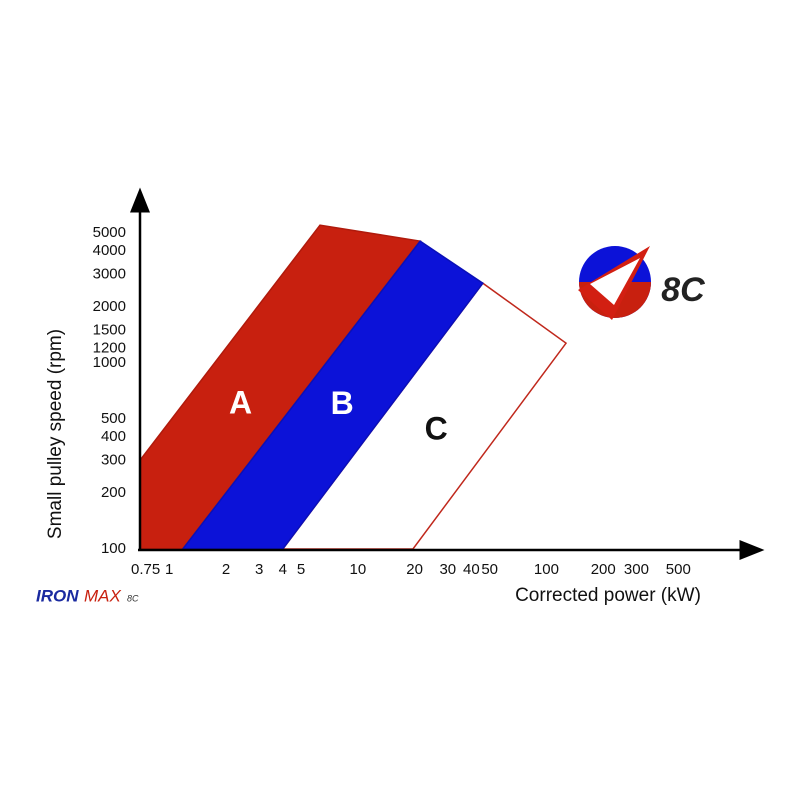  What do you see at coordinates (109, 362) in the screenshot?
I see `y-tick-label: 1000` at bounding box center [109, 362].